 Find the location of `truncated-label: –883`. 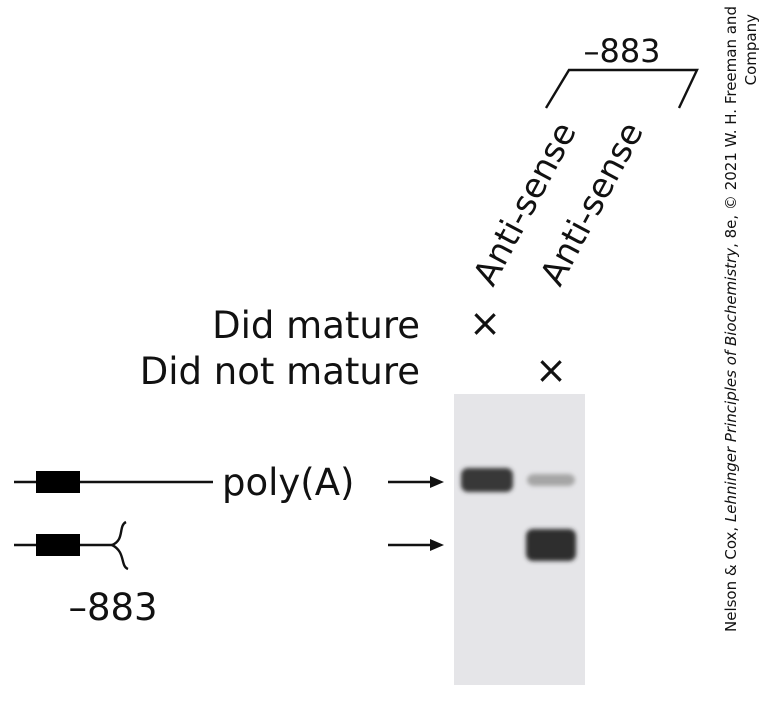

truncated-label: –883 is located at coordinates (112, 607).